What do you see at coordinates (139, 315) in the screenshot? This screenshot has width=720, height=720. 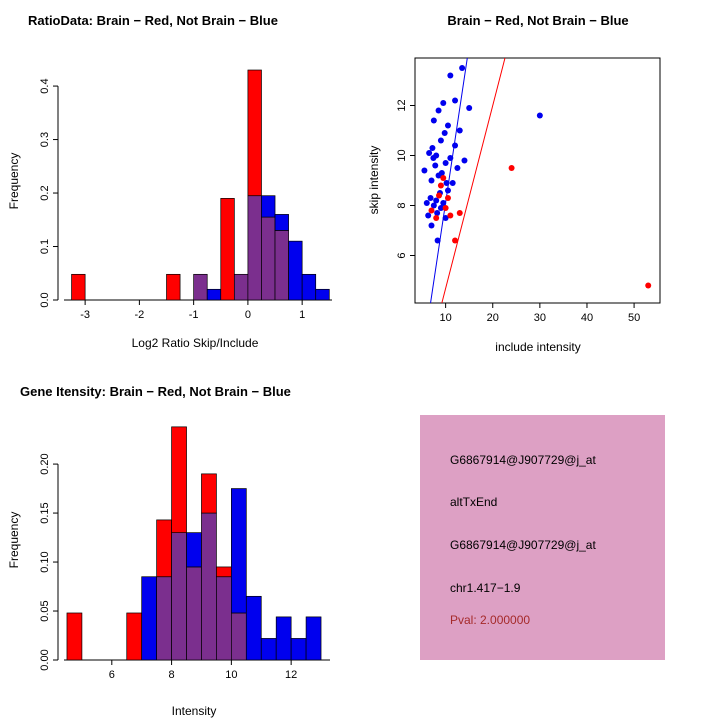 I see `svg-text: -2` at bounding box center [139, 315].